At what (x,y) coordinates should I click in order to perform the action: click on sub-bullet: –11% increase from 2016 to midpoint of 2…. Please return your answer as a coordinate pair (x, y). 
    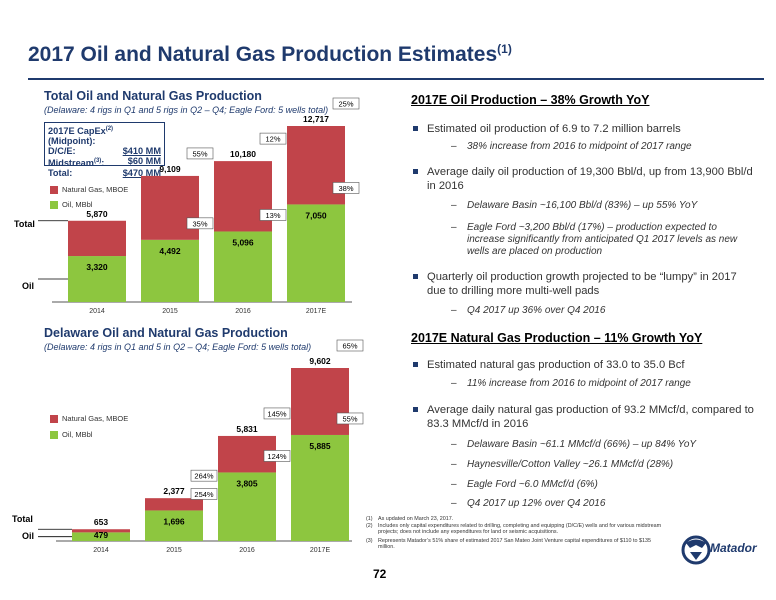
    Looking at the image, I should click on (571, 383).